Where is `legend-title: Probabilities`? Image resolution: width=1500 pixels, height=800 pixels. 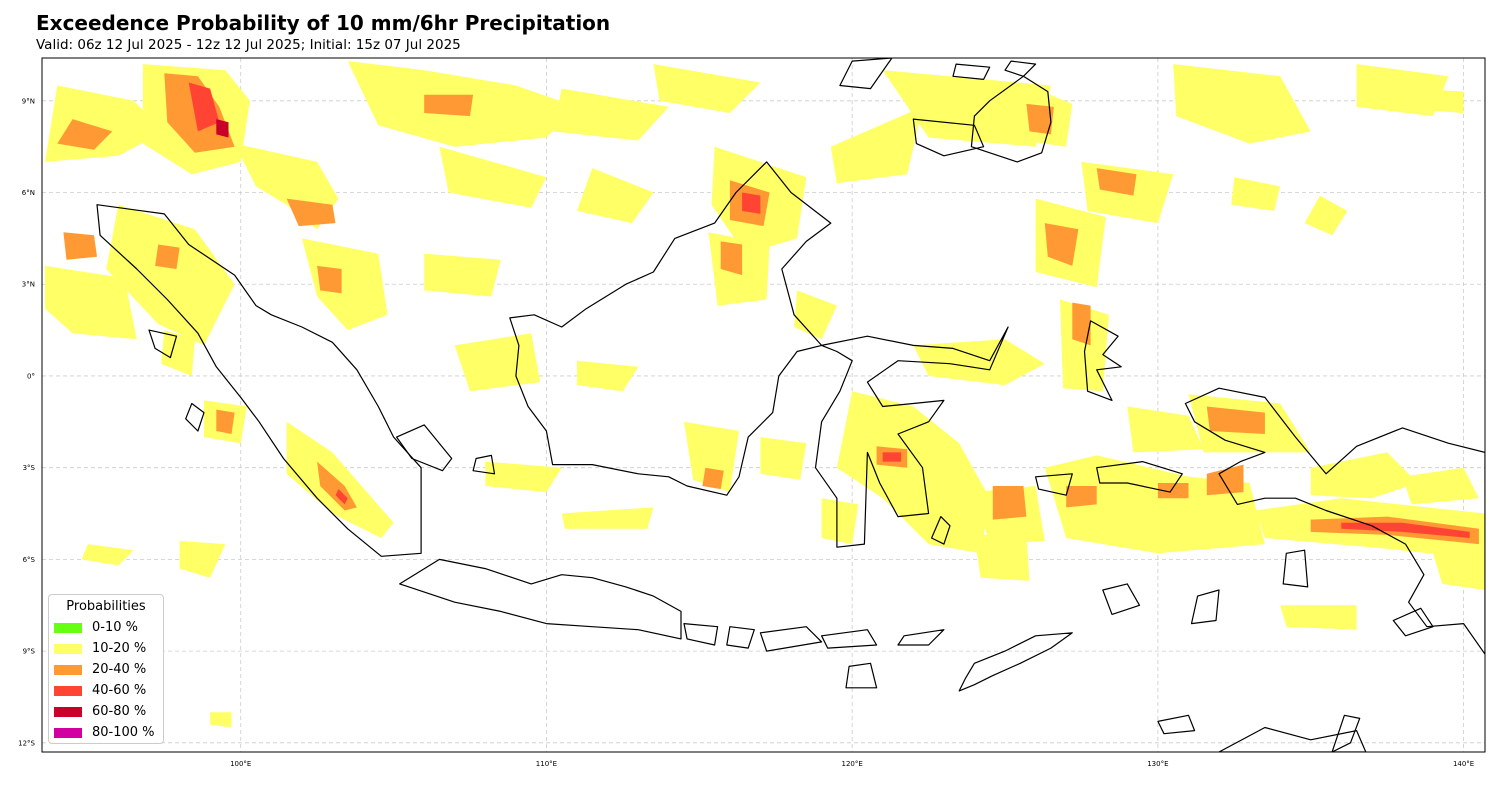 legend-title: Probabilities is located at coordinates (106, 606).